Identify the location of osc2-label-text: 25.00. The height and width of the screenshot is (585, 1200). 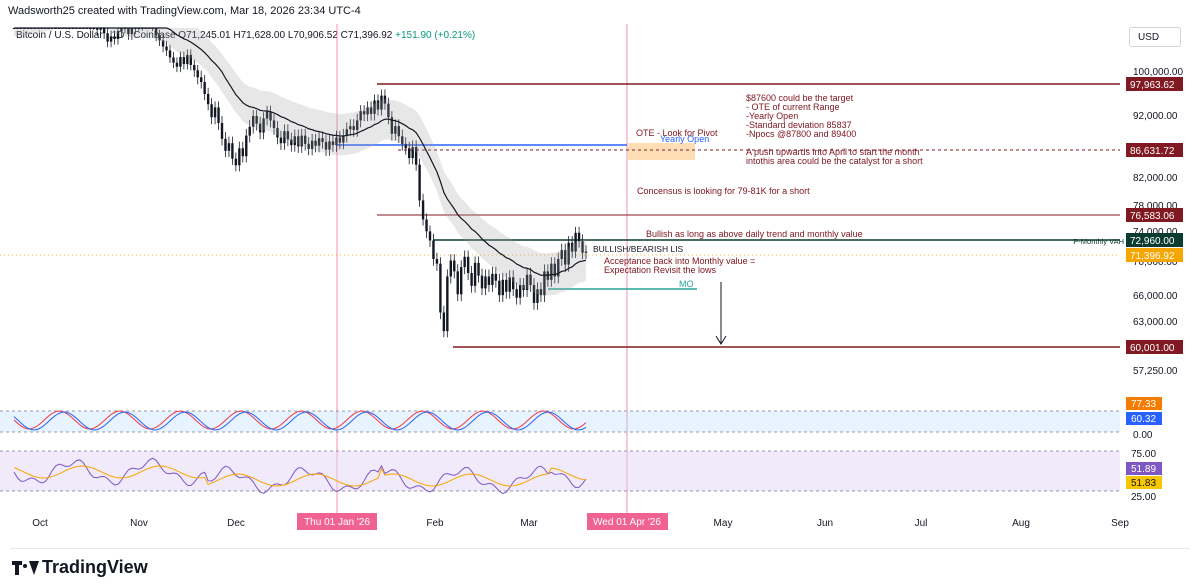
(1143, 497).